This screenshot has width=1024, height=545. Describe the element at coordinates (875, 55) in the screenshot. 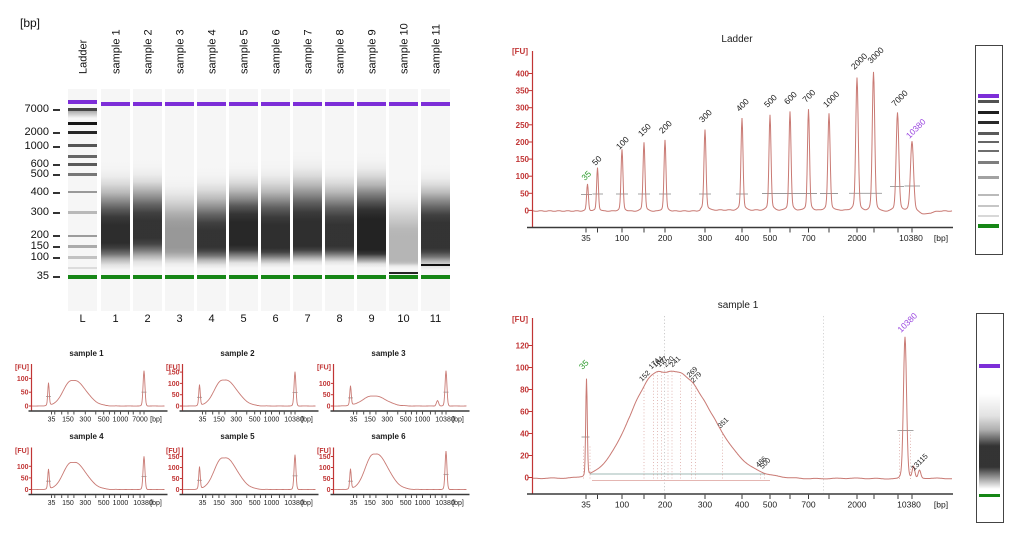

I see `svg-text: 3000` at that location.